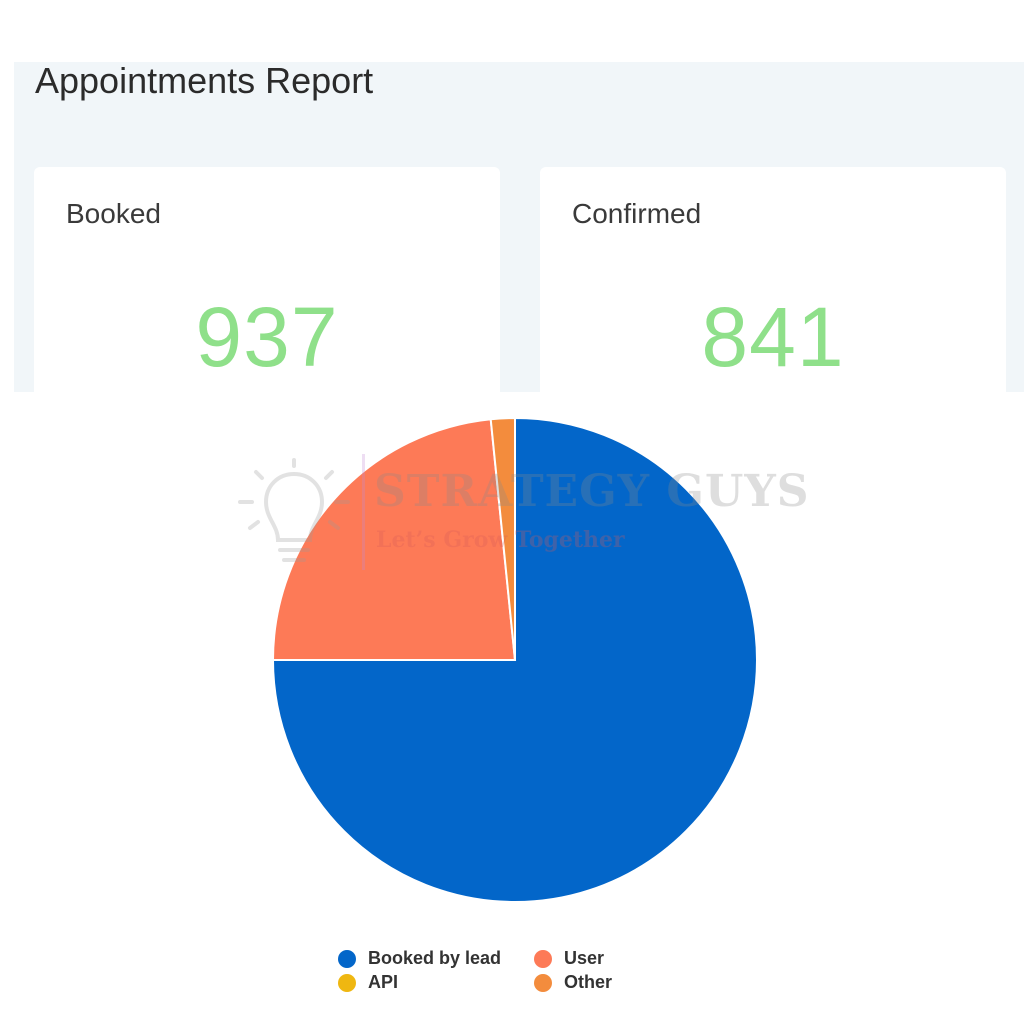  Describe the element at coordinates (435, 958) in the screenshot. I see `legend-label: Booked by lead` at that location.